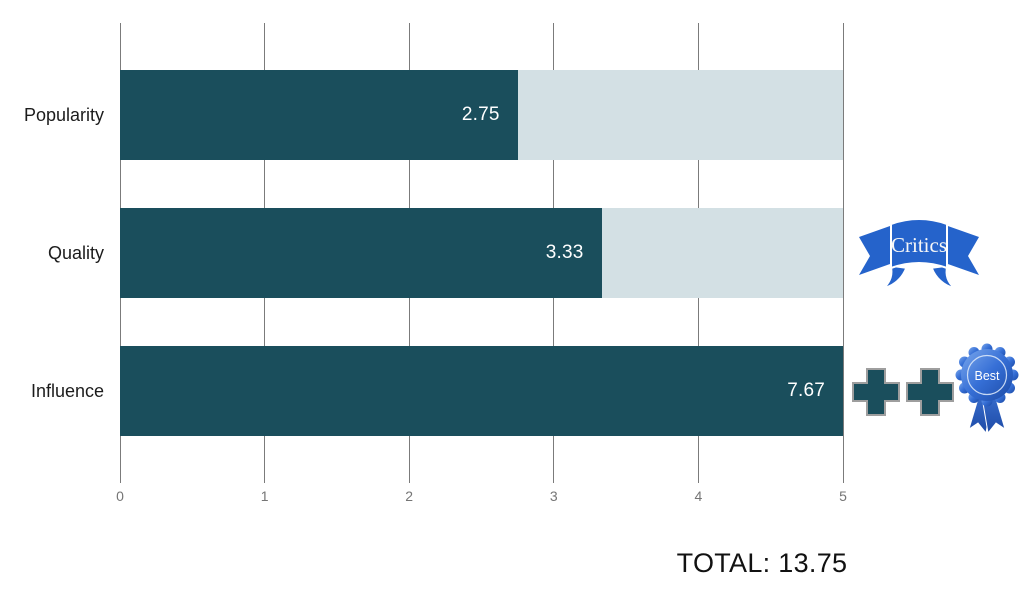 The image size is (1023, 607). What do you see at coordinates (762, 563) in the screenshot?
I see `total-score-label: TOTAL: 13.75` at bounding box center [762, 563].